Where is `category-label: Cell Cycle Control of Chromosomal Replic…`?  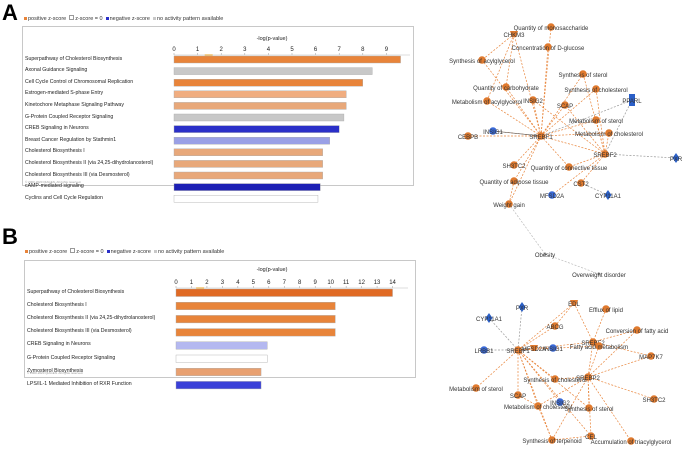
category-label: Cell Cycle Control of Chromosomal Replic… is located at coordinates (79, 81).